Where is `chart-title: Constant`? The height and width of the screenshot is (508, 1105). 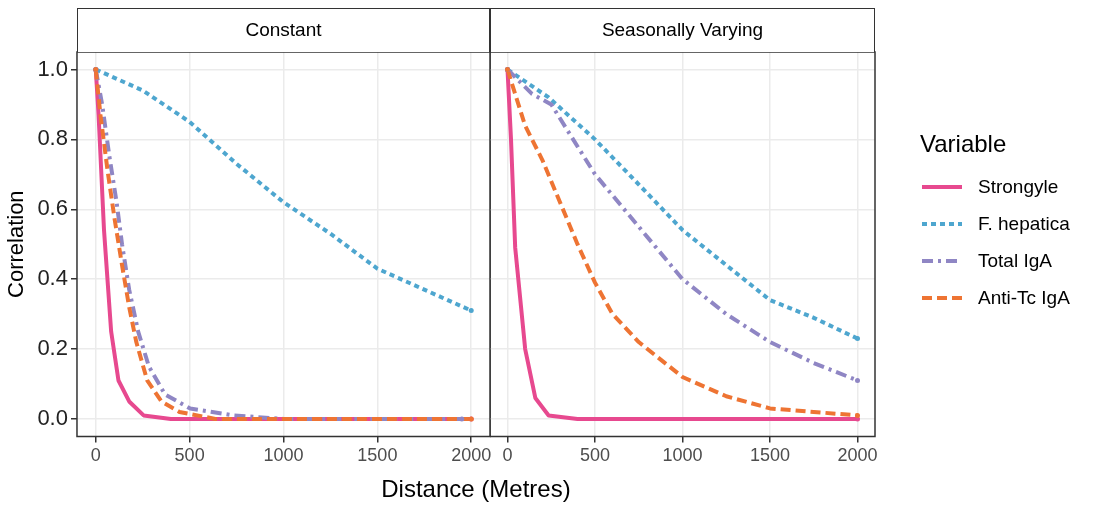 chart-title: Constant is located at coordinates (283, 30).